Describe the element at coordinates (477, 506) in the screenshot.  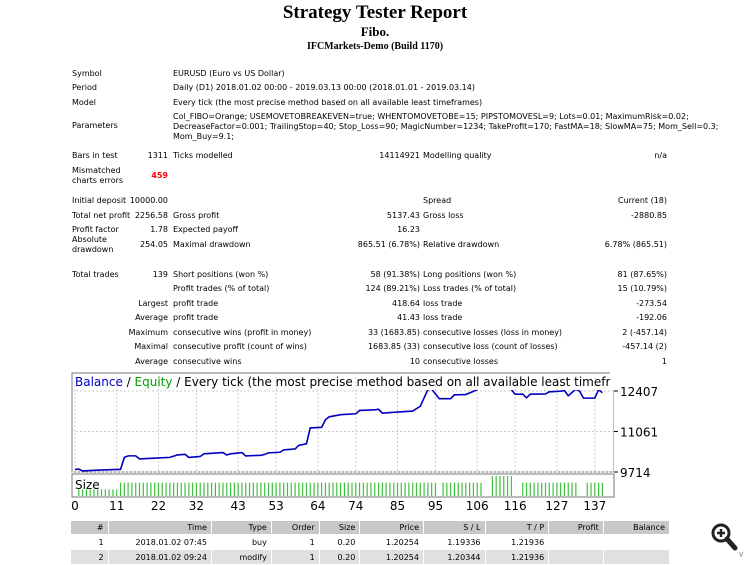
I see `x-tick-label: 106` at that location.